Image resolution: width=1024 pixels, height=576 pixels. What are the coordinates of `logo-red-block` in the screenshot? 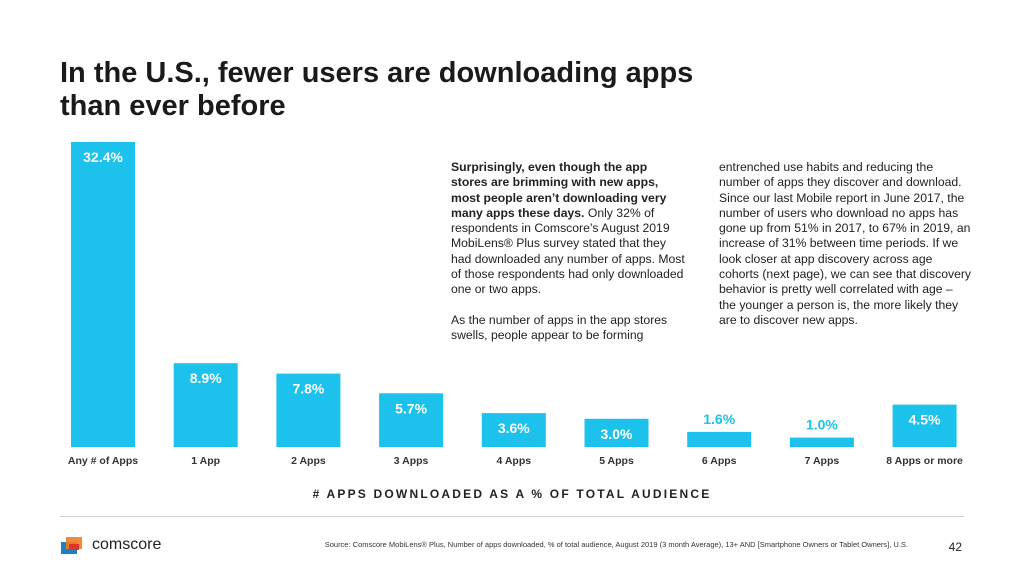 It's located at (74, 547).